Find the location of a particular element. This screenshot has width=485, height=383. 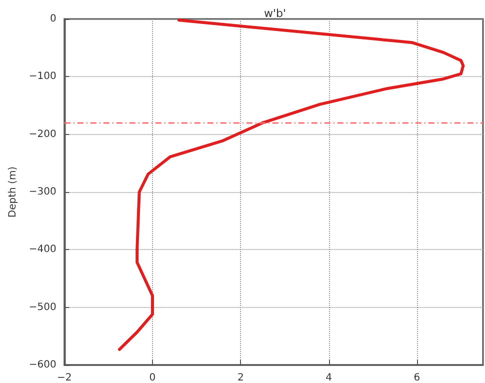

x-tick-label: −2 is located at coordinates (64, 377).